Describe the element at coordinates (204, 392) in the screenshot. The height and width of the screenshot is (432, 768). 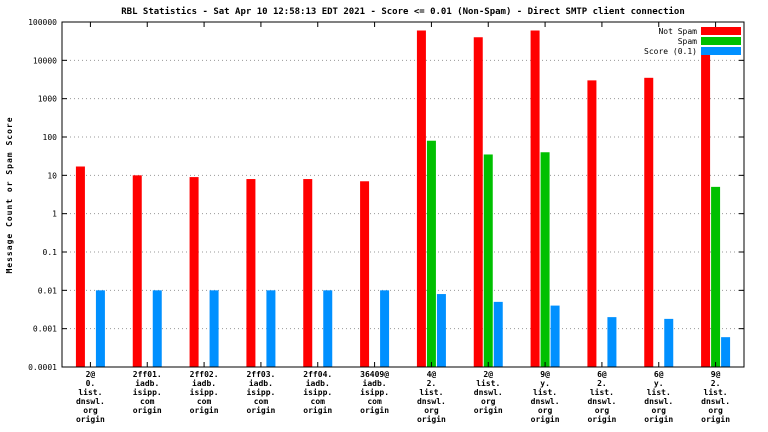
I see `x-category-label-2: 2ff02. iadb. isipp. com origin` at that location.